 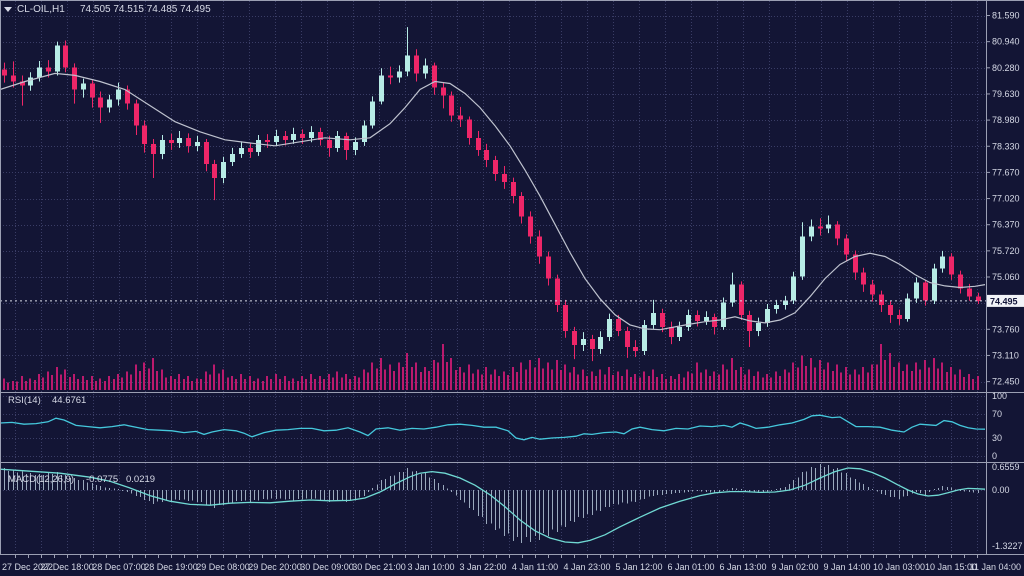 What do you see at coordinates (493, 504) in the screenshot?
I see `macd-panel` at bounding box center [493, 504].